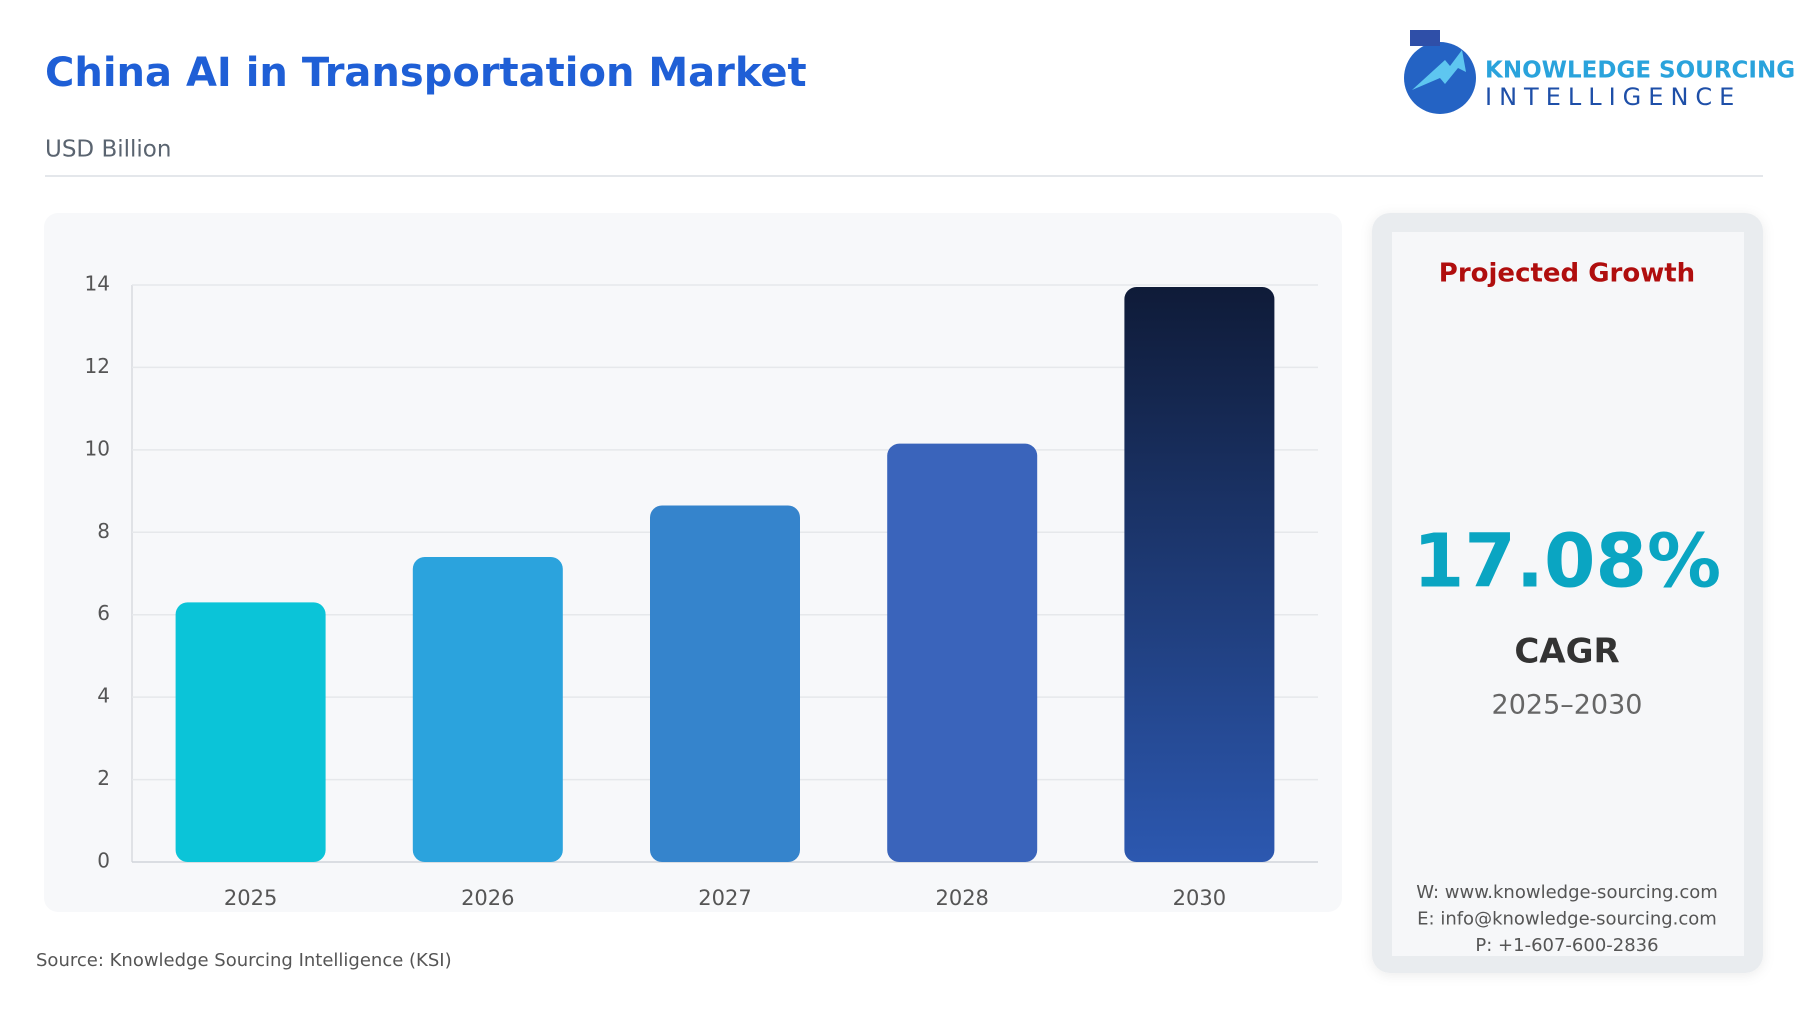 The height and width of the screenshot is (1016, 1800). Describe the element at coordinates (97, 448) in the screenshot. I see `y-tick-label: 10` at that location.